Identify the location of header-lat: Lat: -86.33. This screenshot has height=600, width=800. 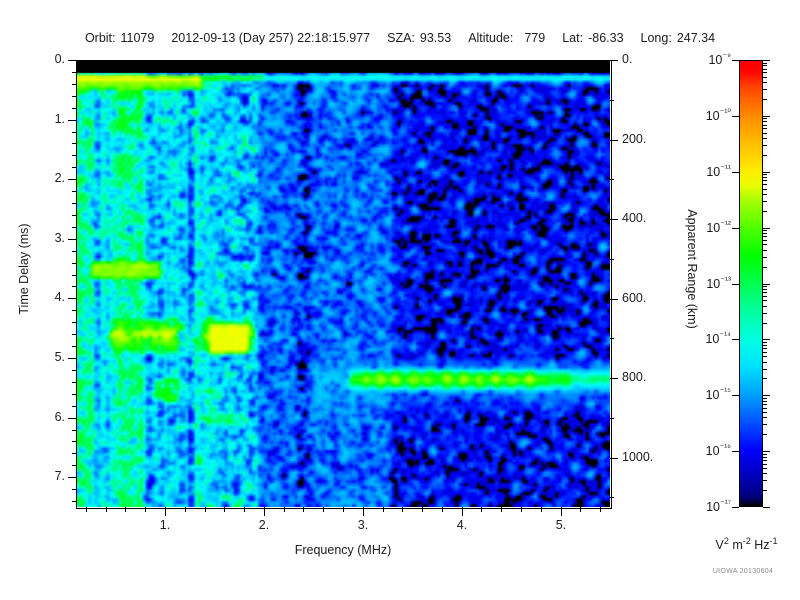
(592, 38).